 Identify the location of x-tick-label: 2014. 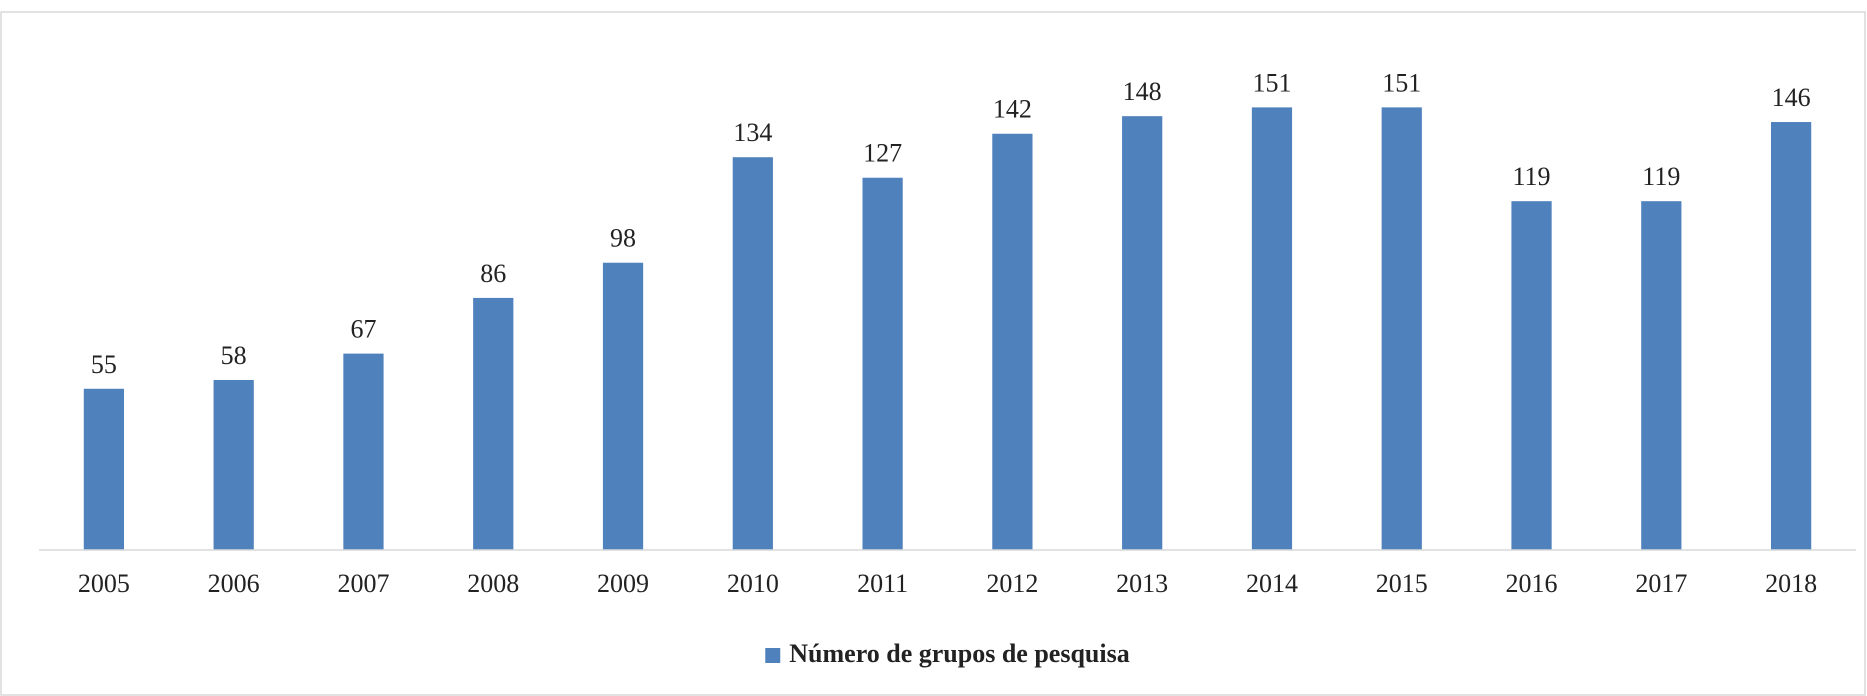
(1272, 583).